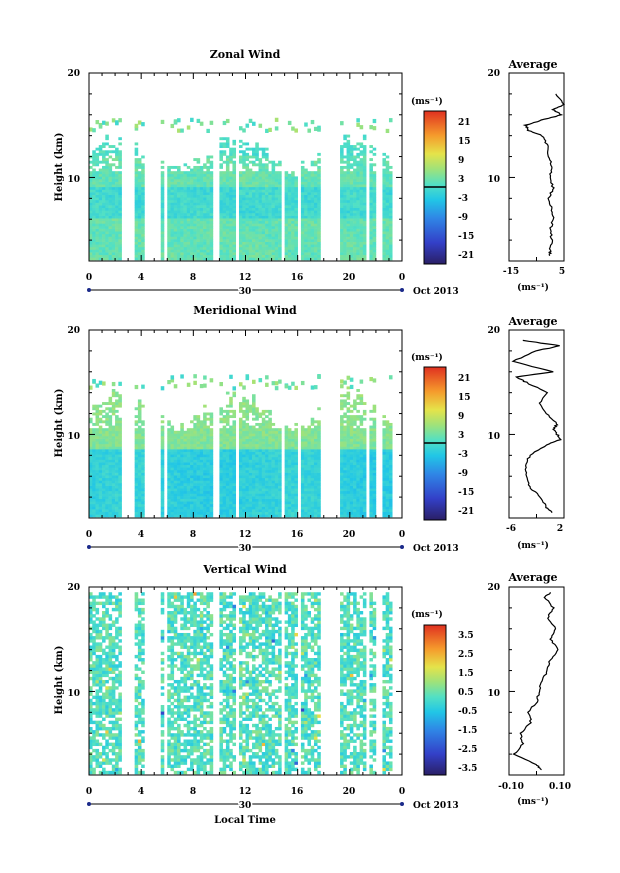  What do you see at coordinates (427, 101) in the screenshot?
I see `colorbar-units: (ms⁻¹)` at bounding box center [427, 101].